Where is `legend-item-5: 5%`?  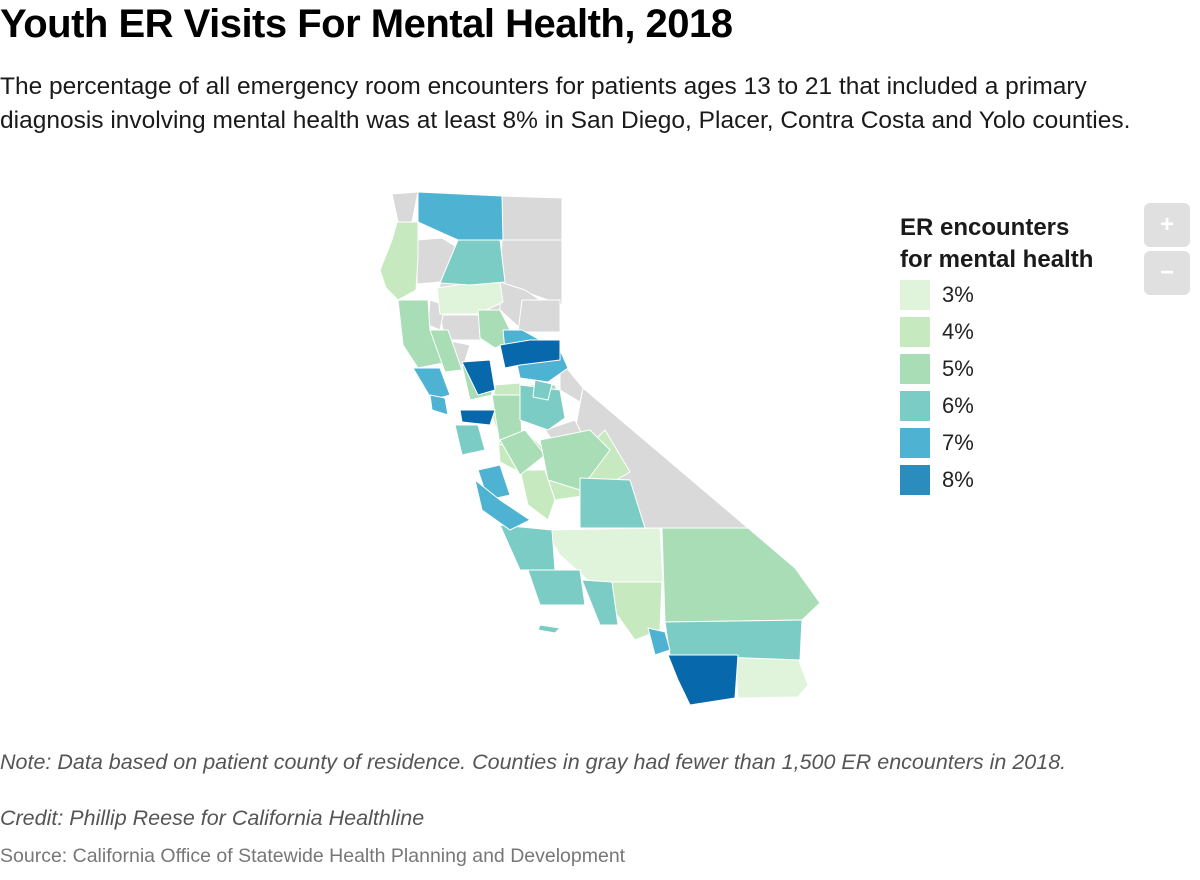
legend-item-5: 5% is located at coordinates (996, 368).